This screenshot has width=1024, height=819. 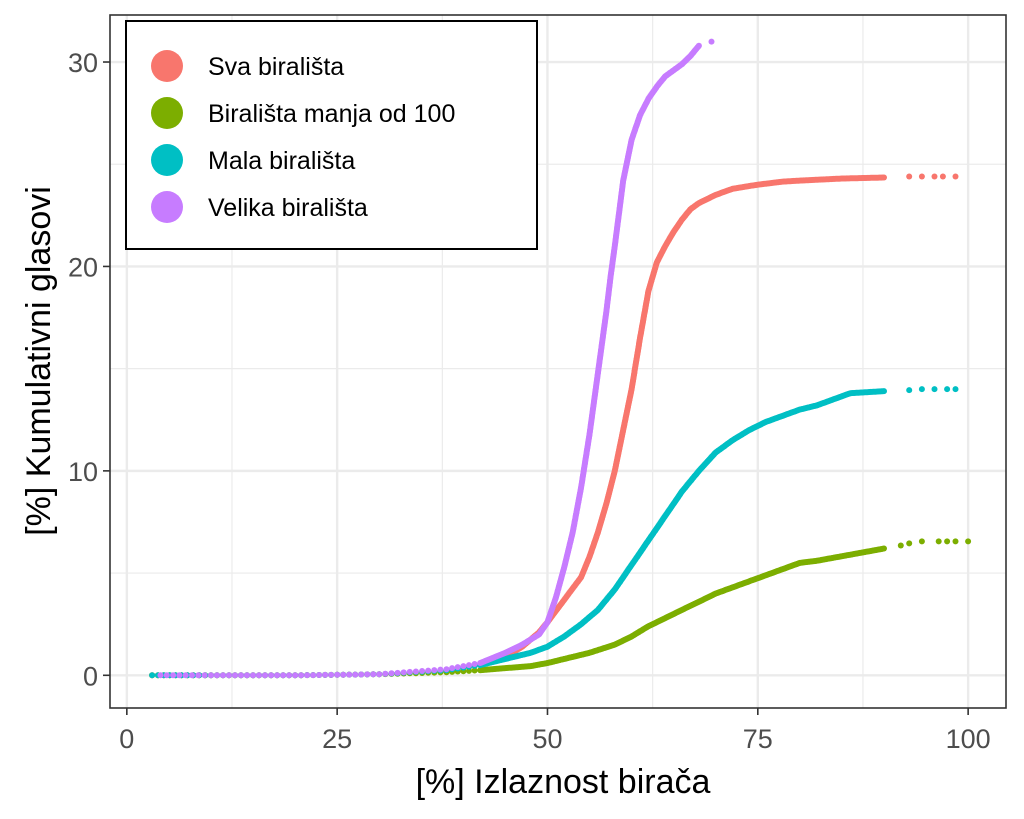 I want to click on y-tick-label: 0, so click(x=90, y=676).